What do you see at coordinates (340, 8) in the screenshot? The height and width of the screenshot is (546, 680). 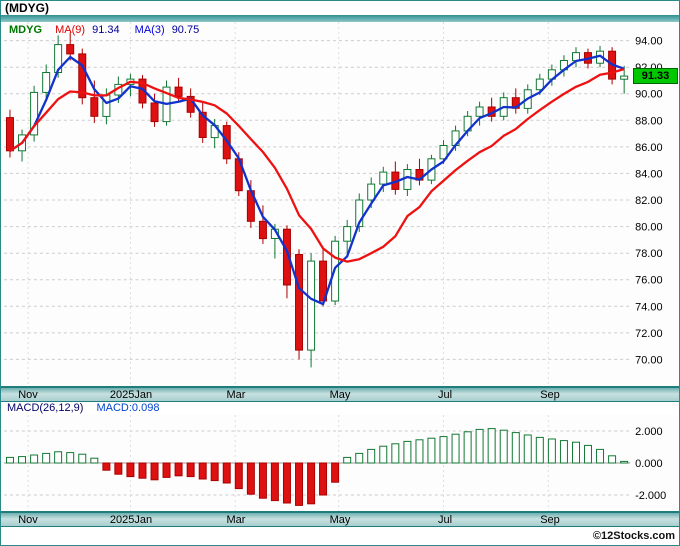 I see `page-title: (MDYG)` at bounding box center [340, 8].